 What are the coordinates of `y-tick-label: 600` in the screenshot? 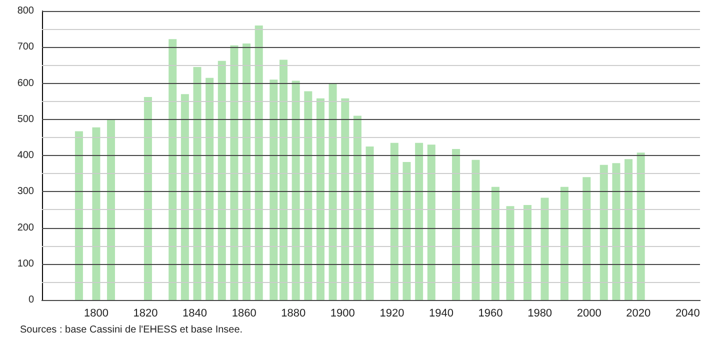 It's located at (25, 83).